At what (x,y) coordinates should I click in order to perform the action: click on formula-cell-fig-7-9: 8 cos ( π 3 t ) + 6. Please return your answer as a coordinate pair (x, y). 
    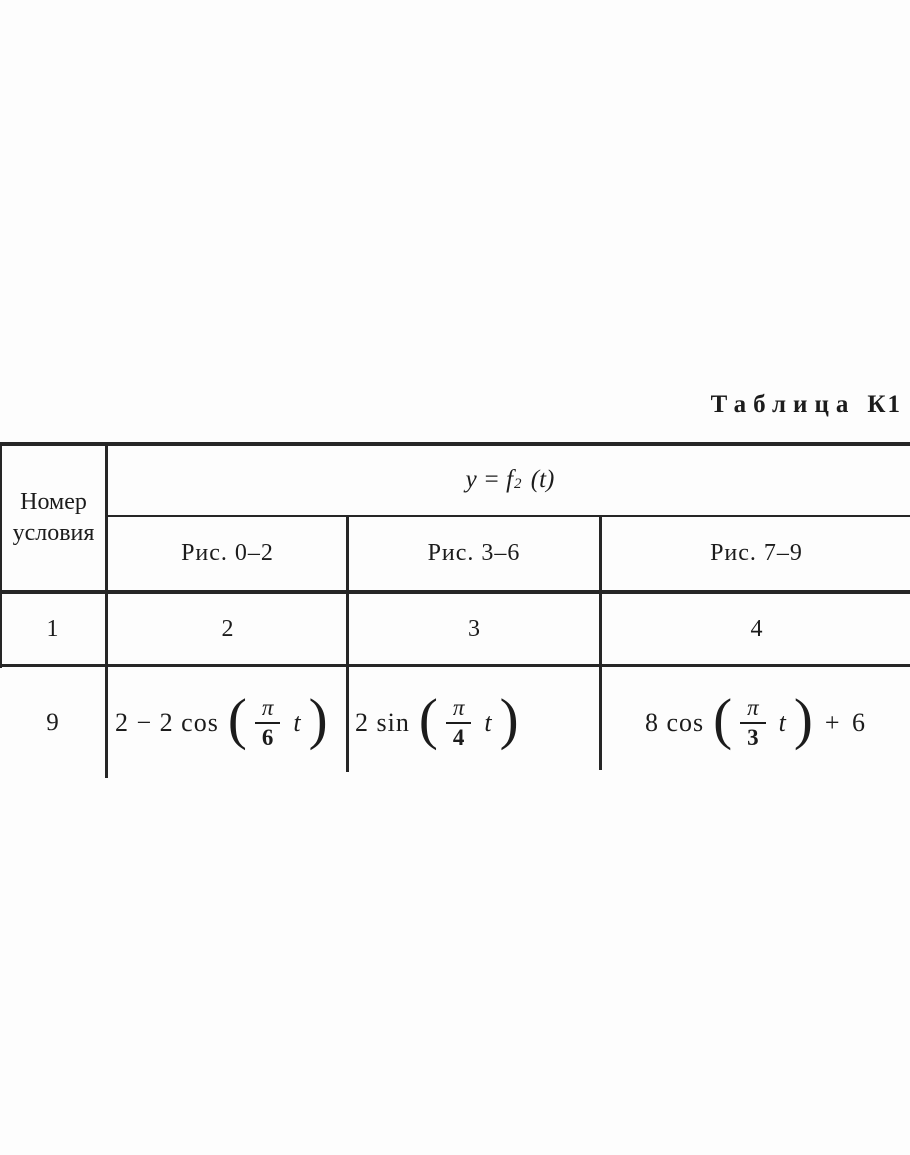
    Looking at the image, I should click on (756, 723).